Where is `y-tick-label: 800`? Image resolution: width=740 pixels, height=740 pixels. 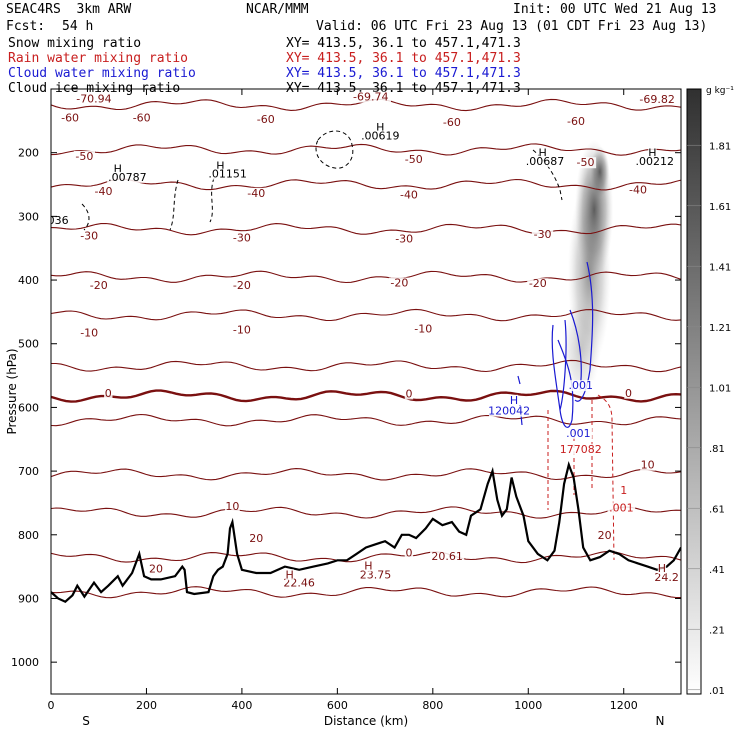
y-tick-label: 800 is located at coordinates (28, 535).